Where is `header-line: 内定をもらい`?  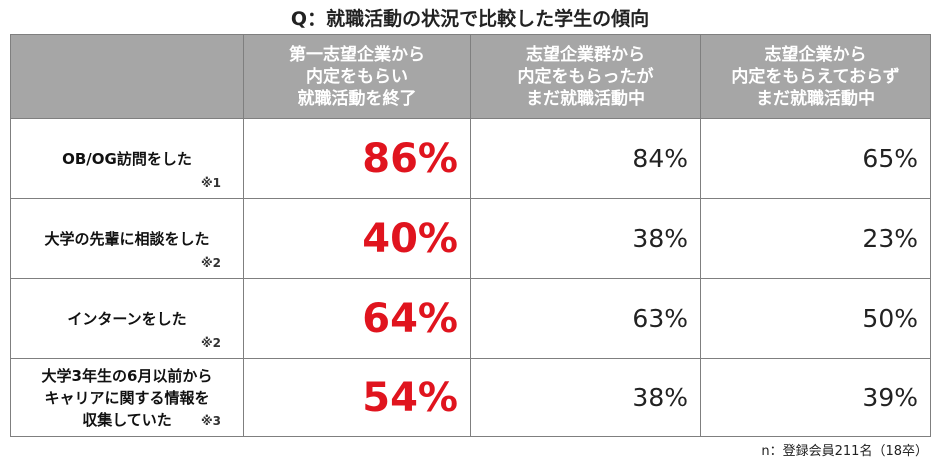 header-line: 内定をもらい is located at coordinates (357, 76).